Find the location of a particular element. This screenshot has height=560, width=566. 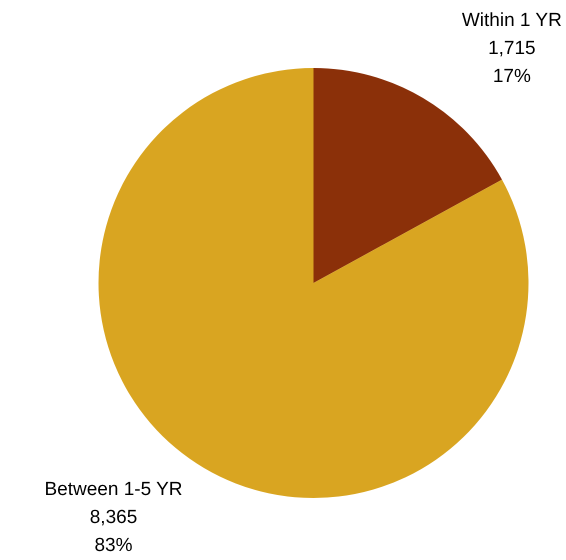

slice-label: Within 1 YR is located at coordinates (512, 20).